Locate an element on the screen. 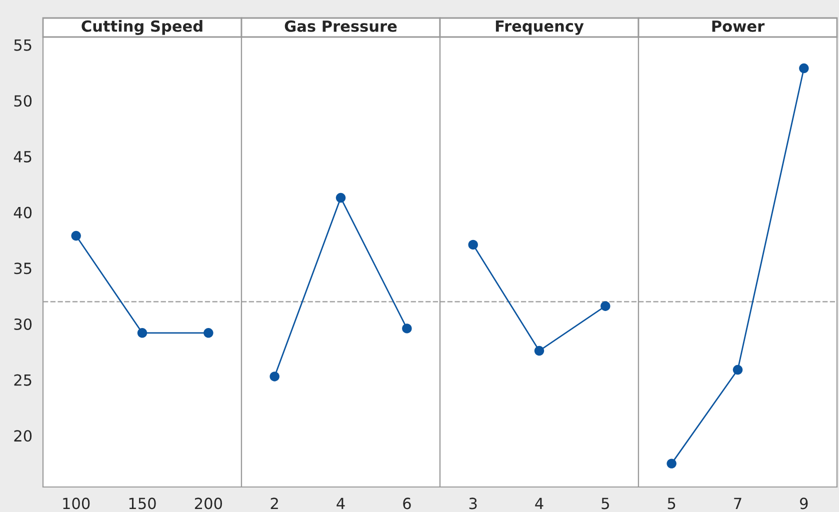 This screenshot has width=839, height=512. x-tick-label: 6 is located at coordinates (407, 504).